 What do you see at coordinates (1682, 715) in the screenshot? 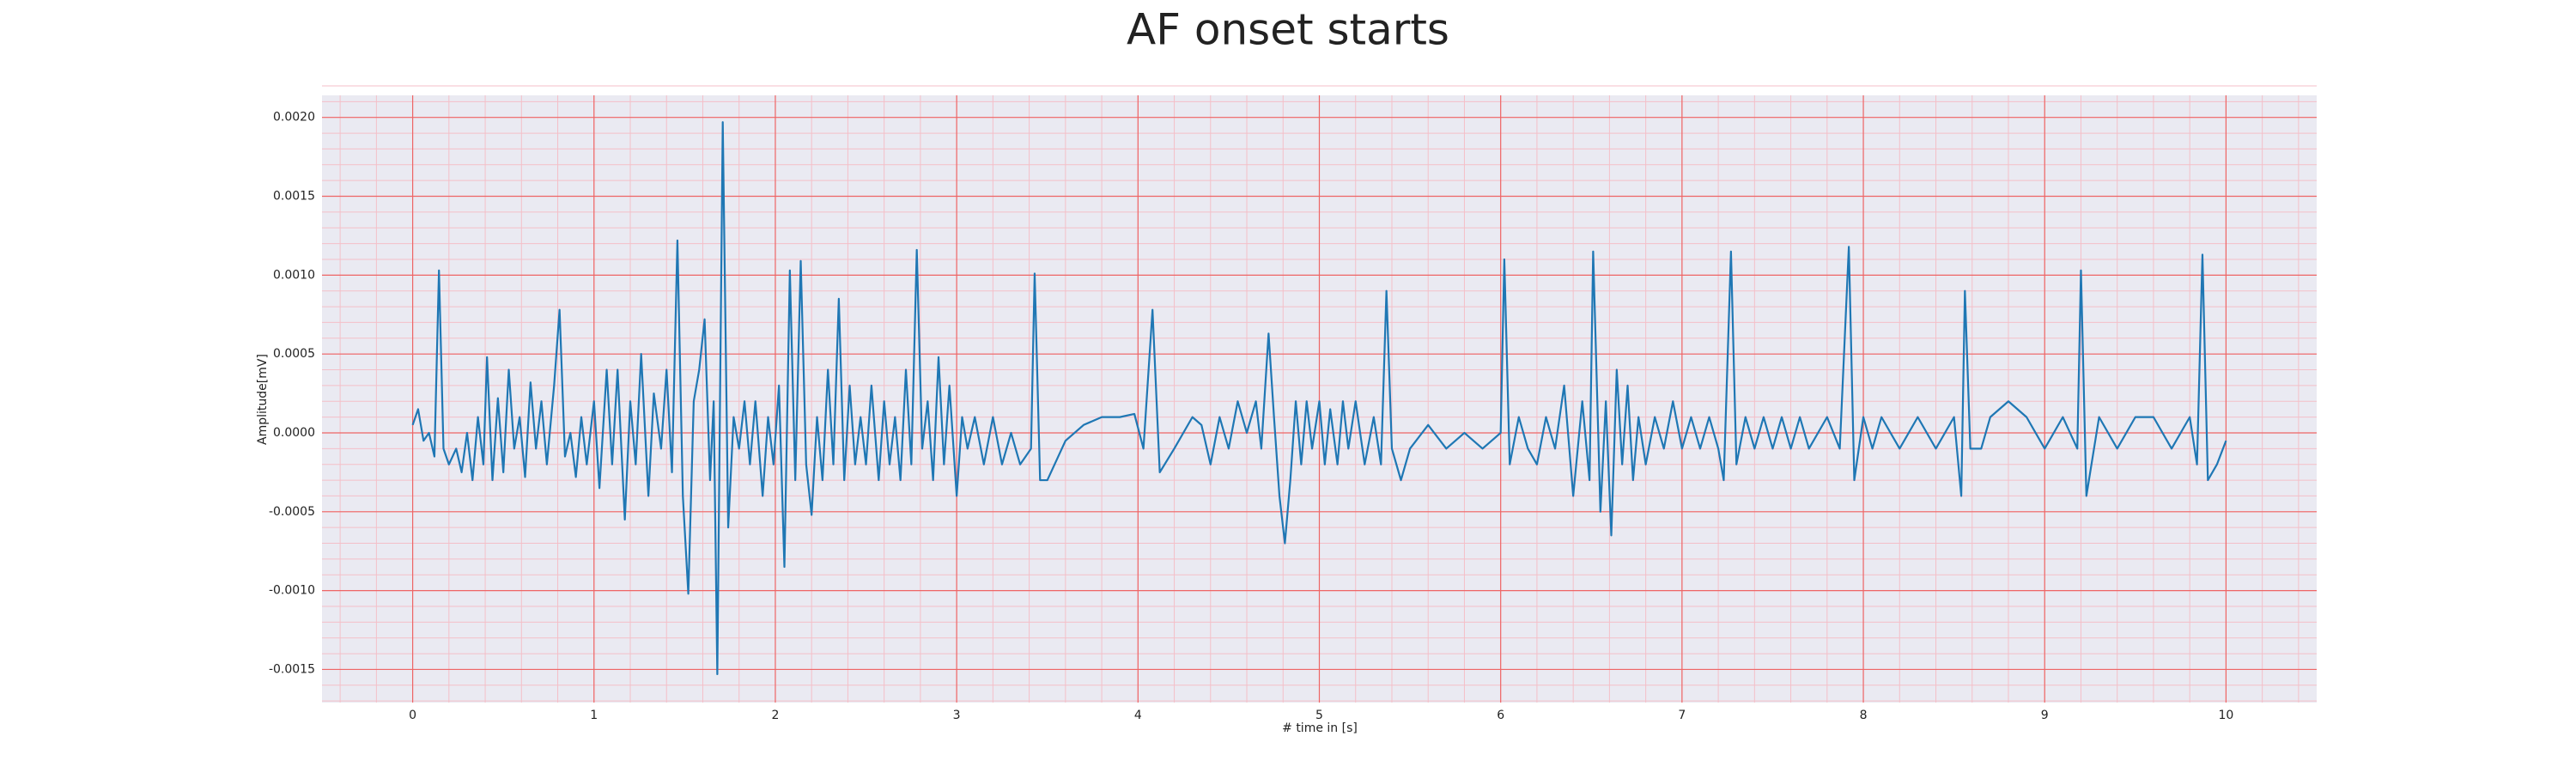
I see `x-tick-label: 7` at bounding box center [1682, 715].